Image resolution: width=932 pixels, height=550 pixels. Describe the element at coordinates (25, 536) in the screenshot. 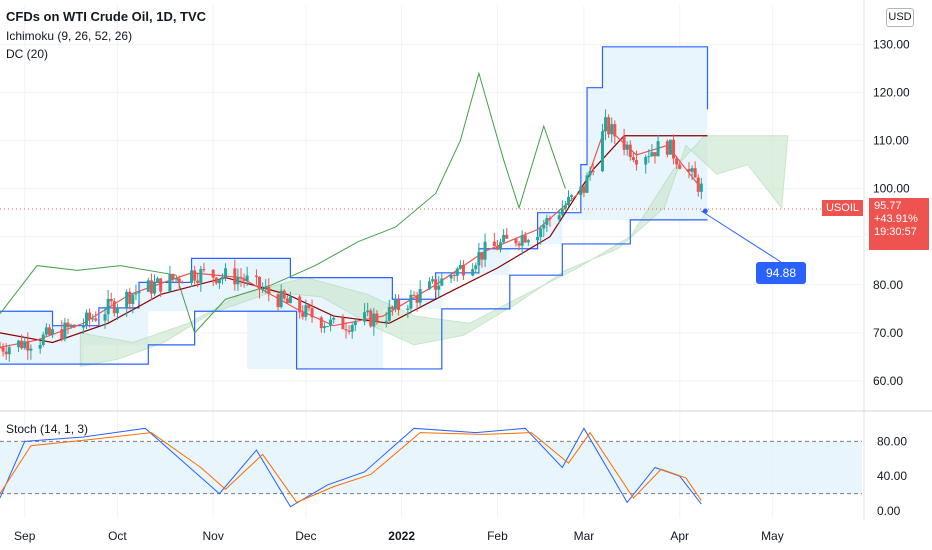

I see `time-tick-label: Sep` at that location.